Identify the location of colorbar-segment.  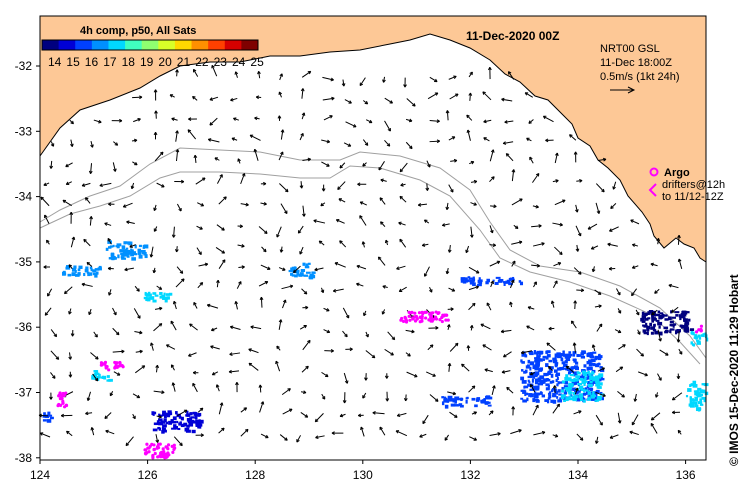
(100, 45).